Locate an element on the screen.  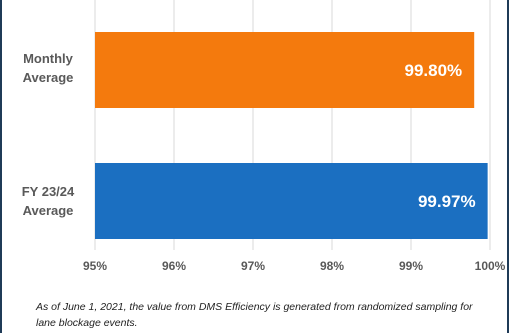
data-label: 99.97% is located at coordinates (447, 201).